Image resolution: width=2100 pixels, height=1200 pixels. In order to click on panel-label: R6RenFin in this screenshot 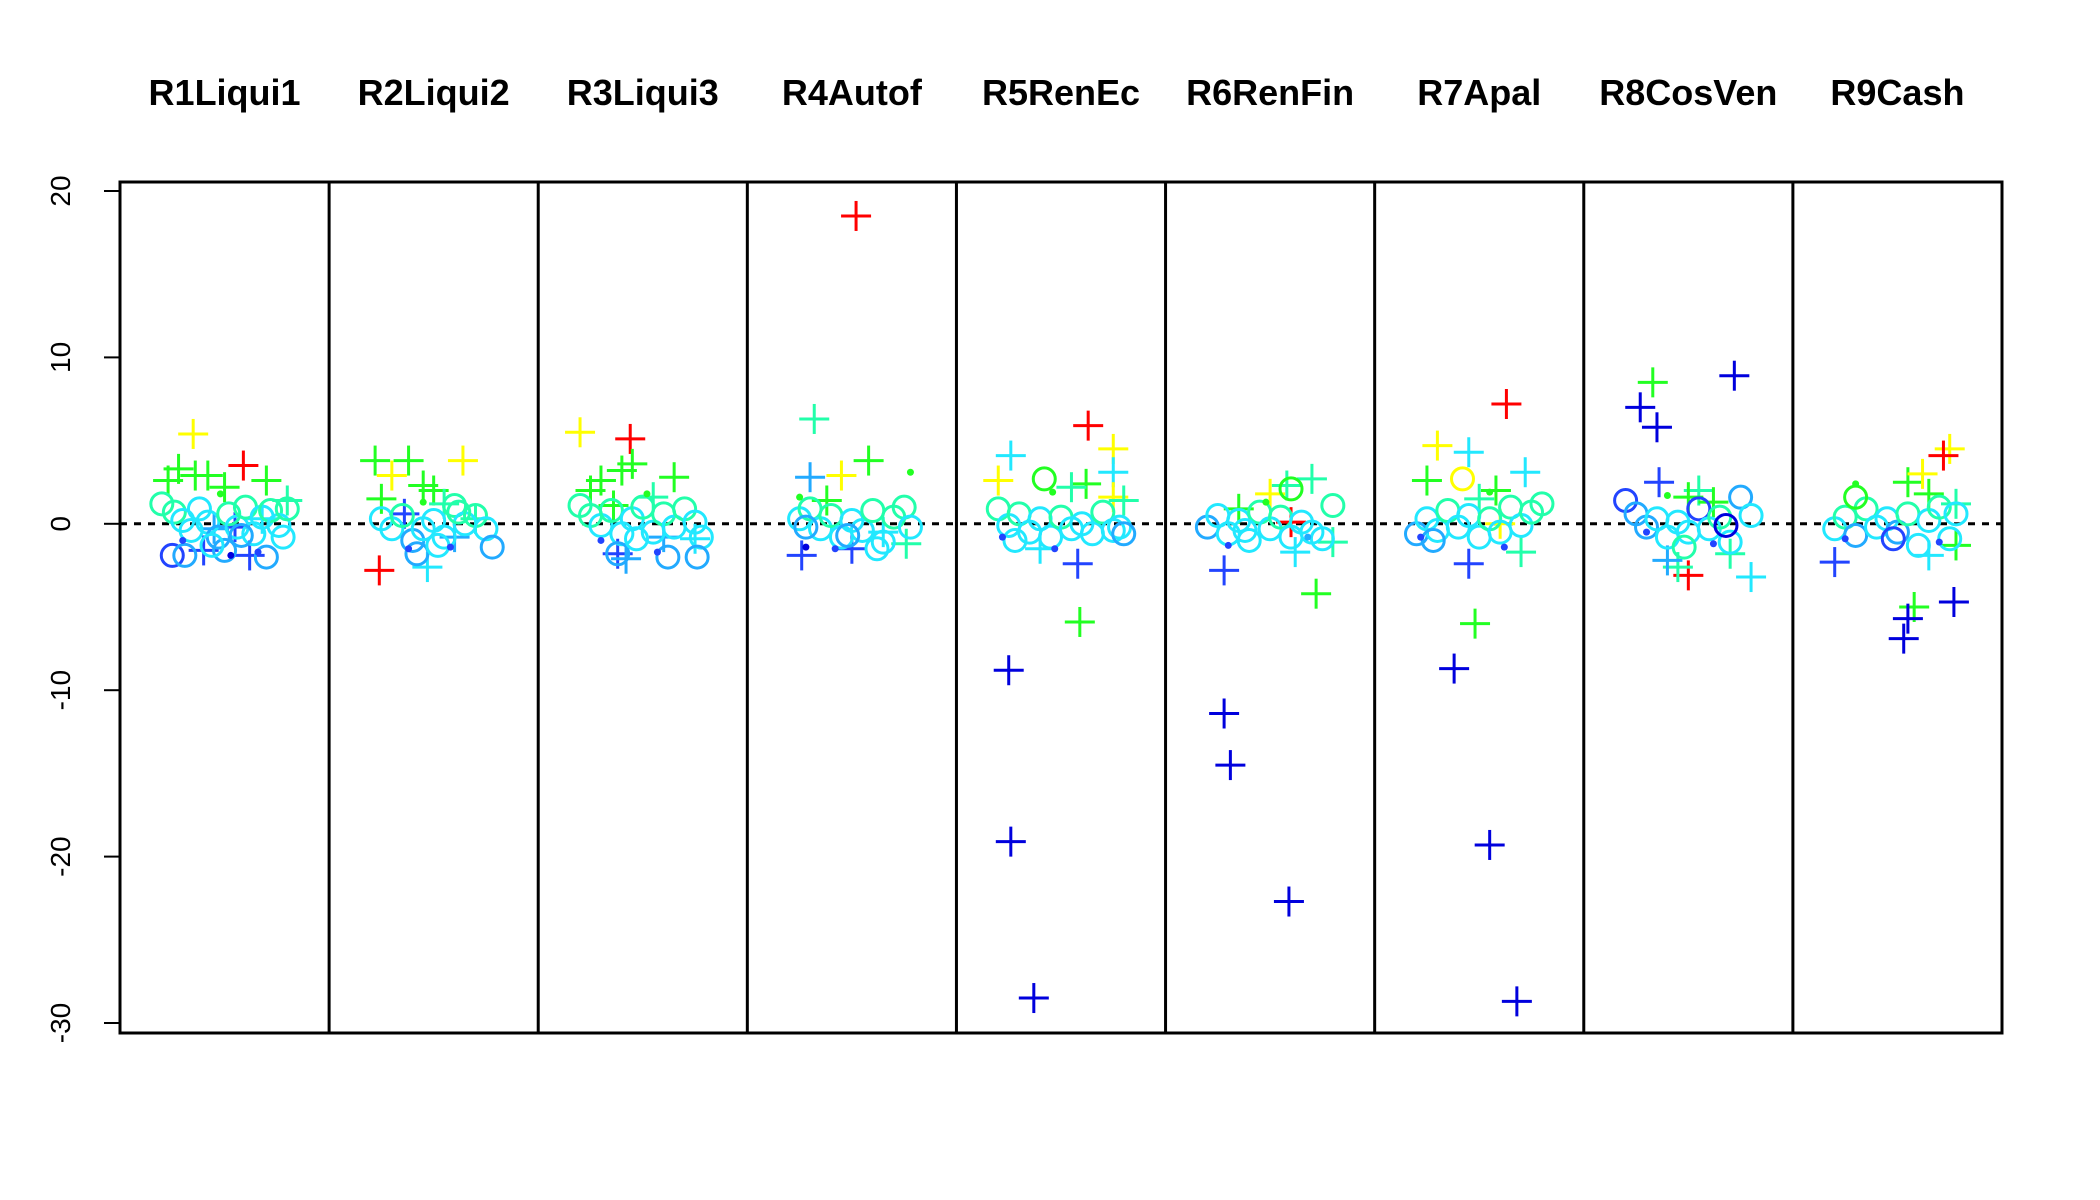, I will do `click(1270, 92)`.